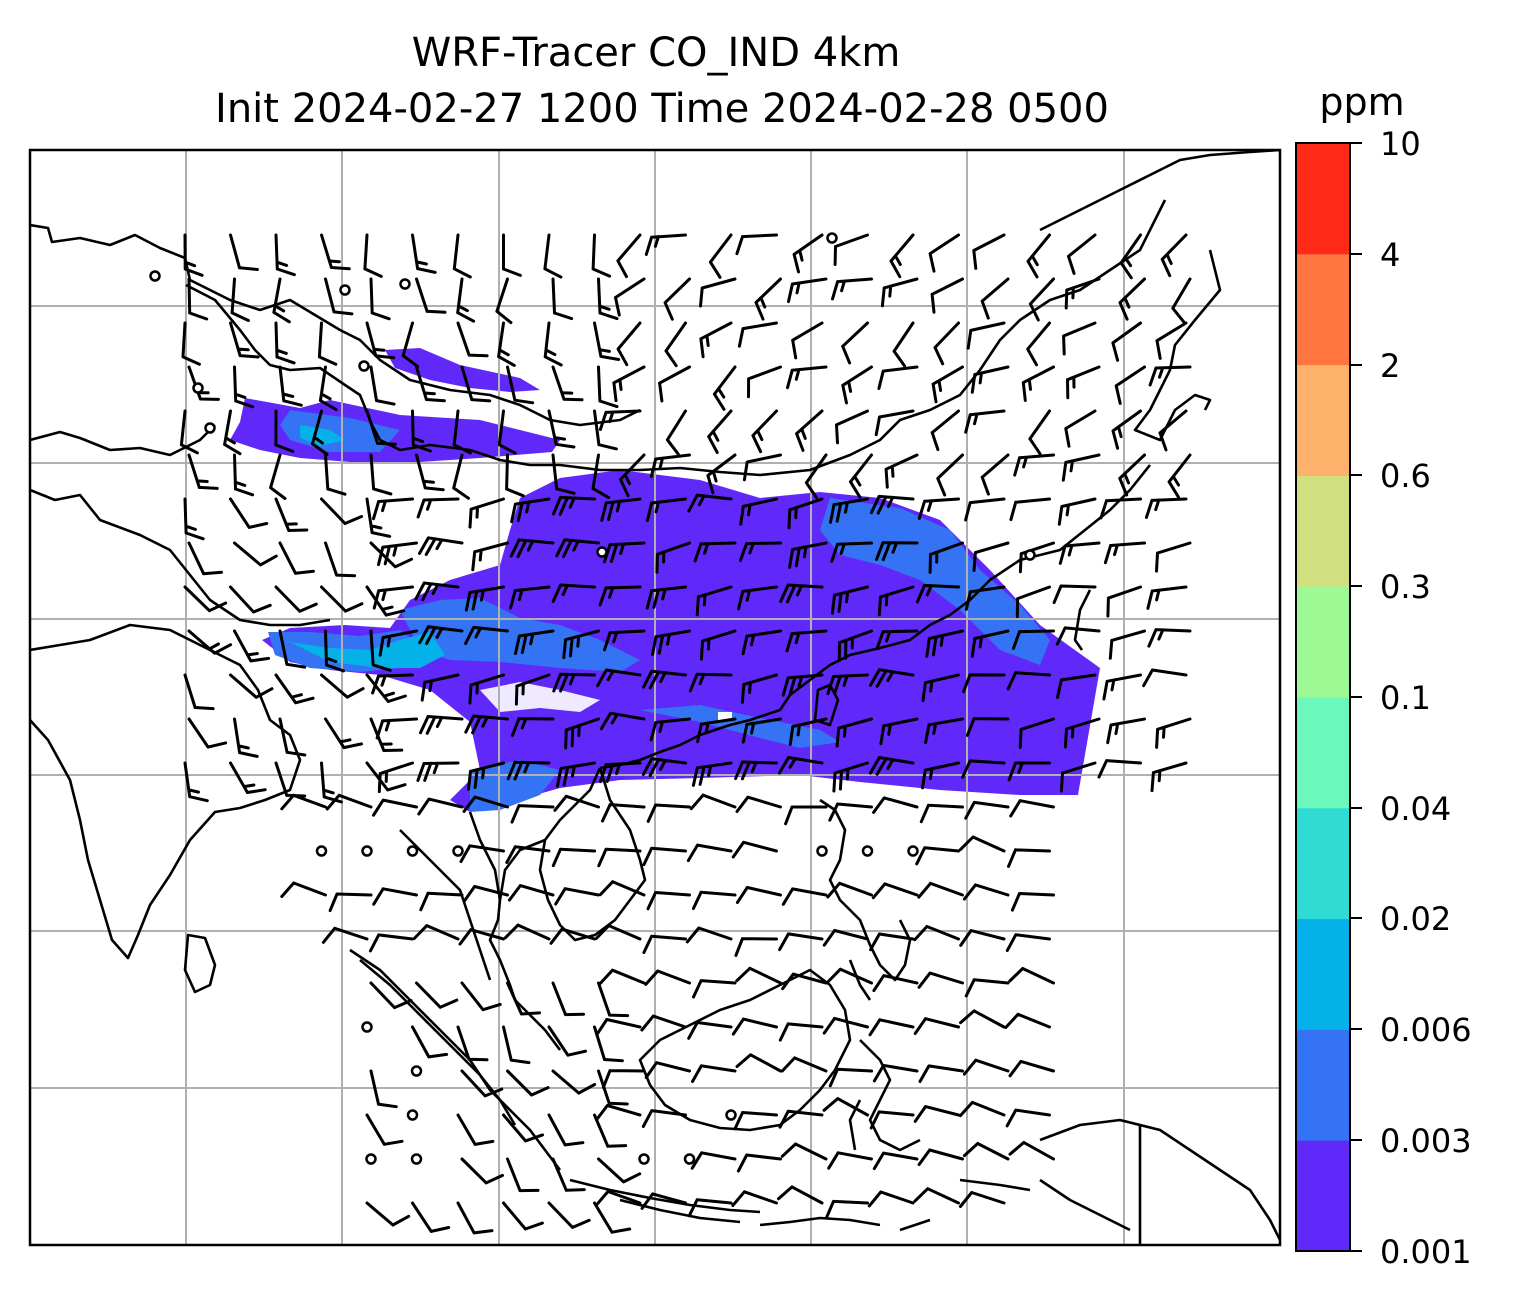  I want to click on colorbar-tick: 2, so click(1375, 366).